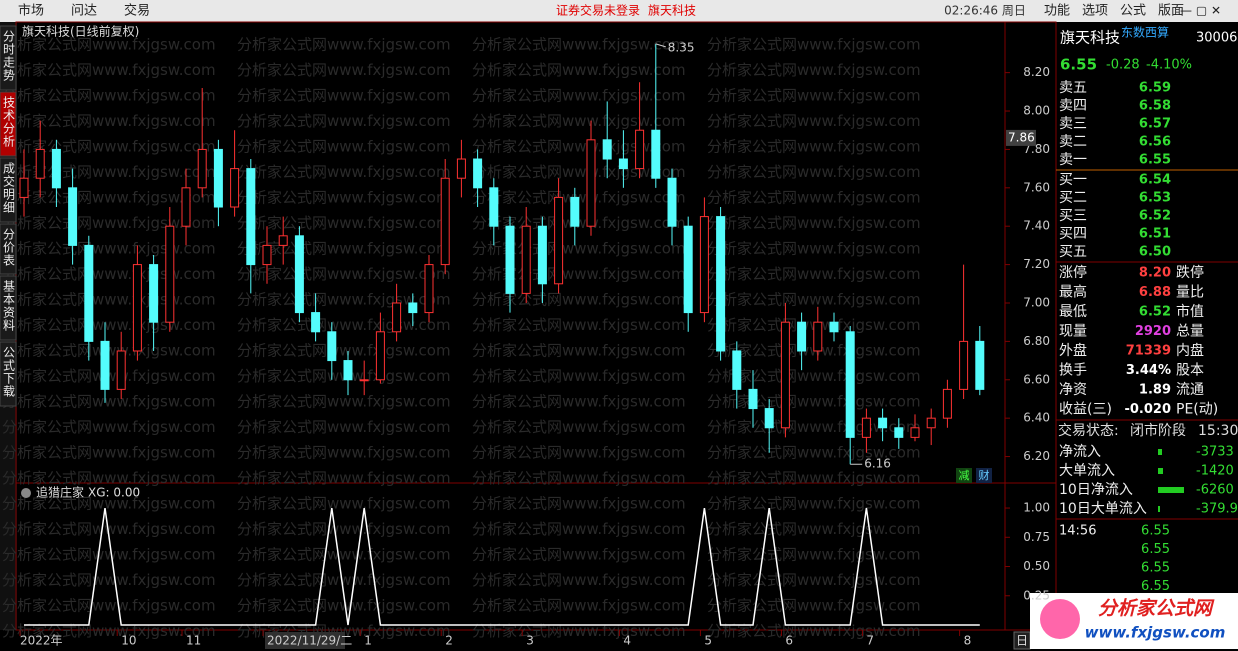 The image size is (1238, 651). What do you see at coordinates (1190, 293) in the screenshot?
I see `row-label2: 量比` at bounding box center [1190, 293].